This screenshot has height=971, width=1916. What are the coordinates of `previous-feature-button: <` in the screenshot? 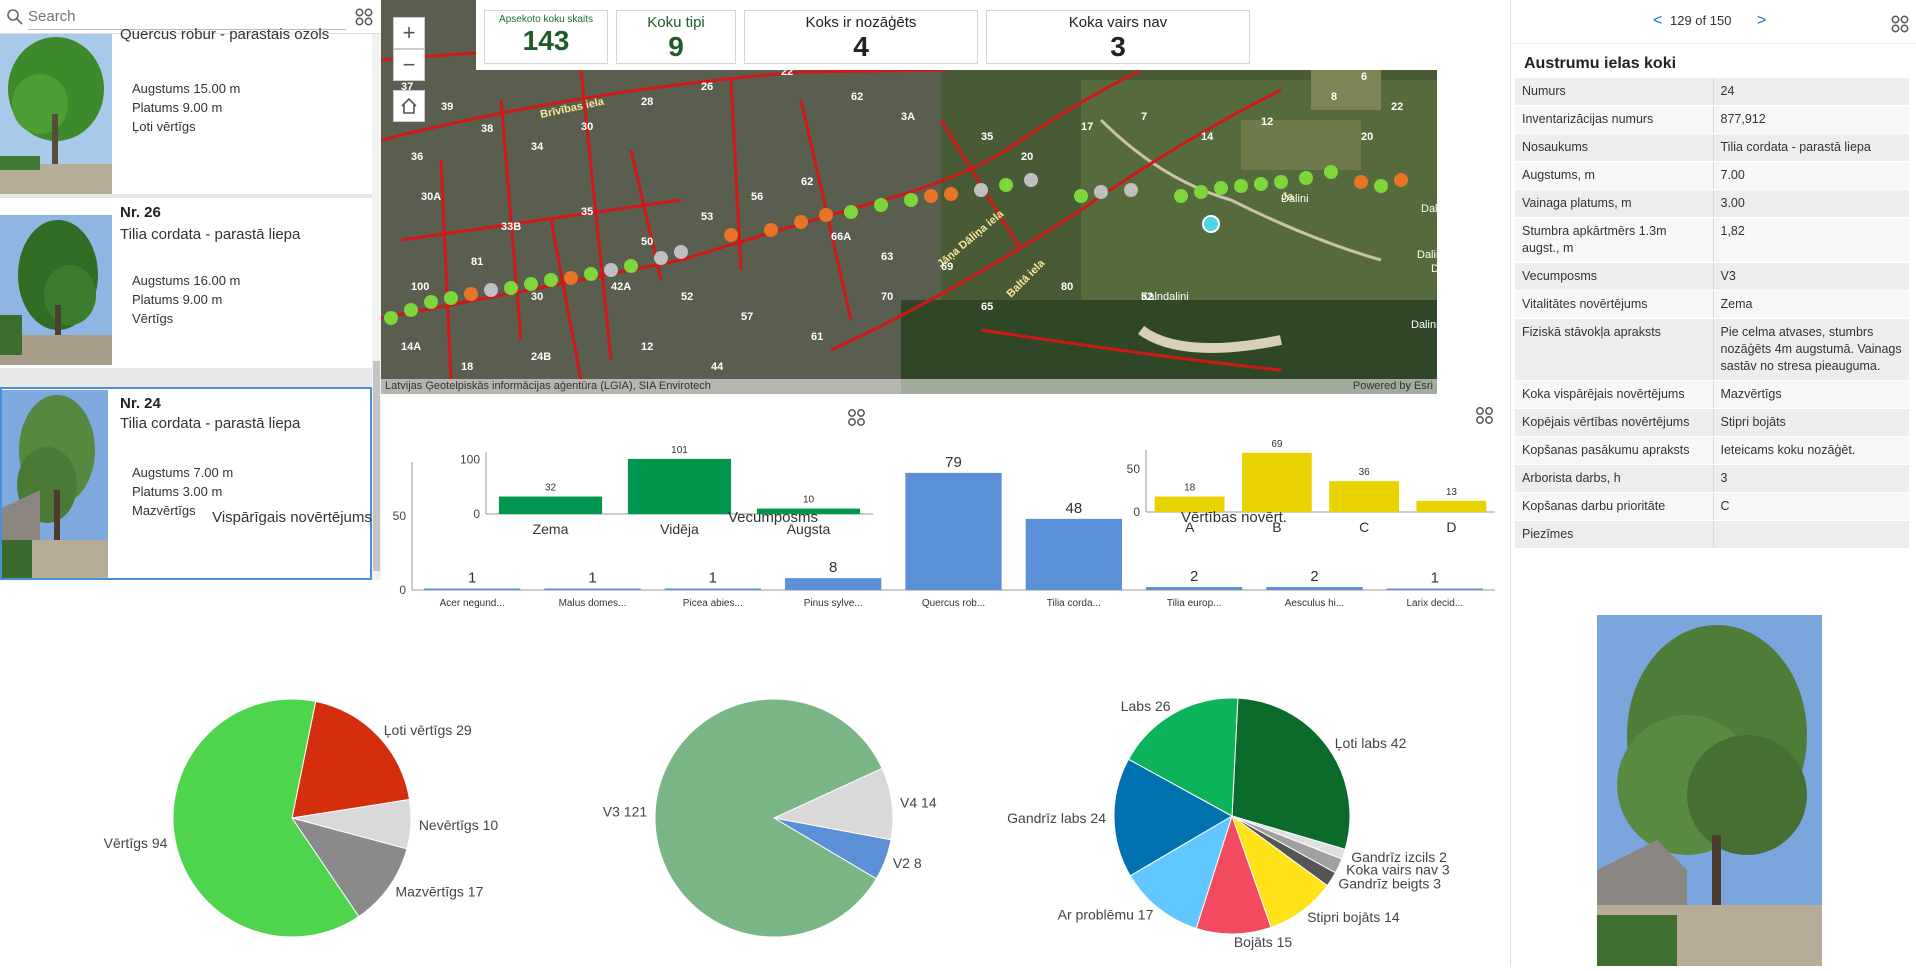 It's located at (1658, 20).